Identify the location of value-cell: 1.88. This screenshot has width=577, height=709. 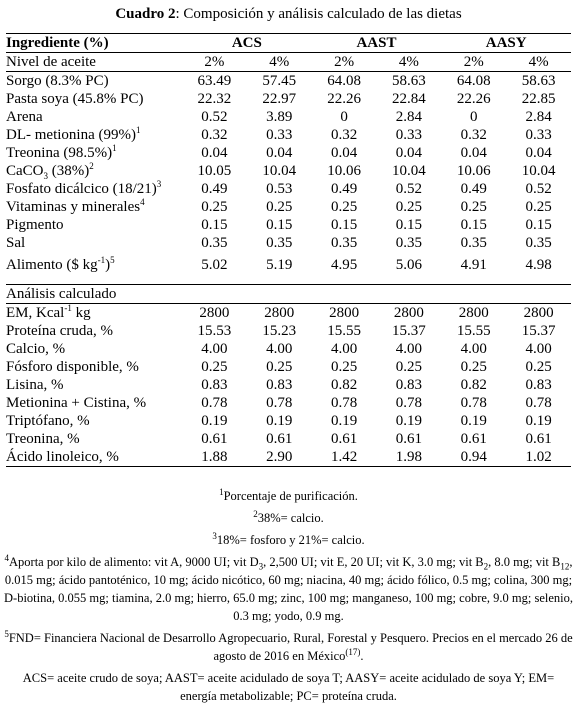
(214, 457).